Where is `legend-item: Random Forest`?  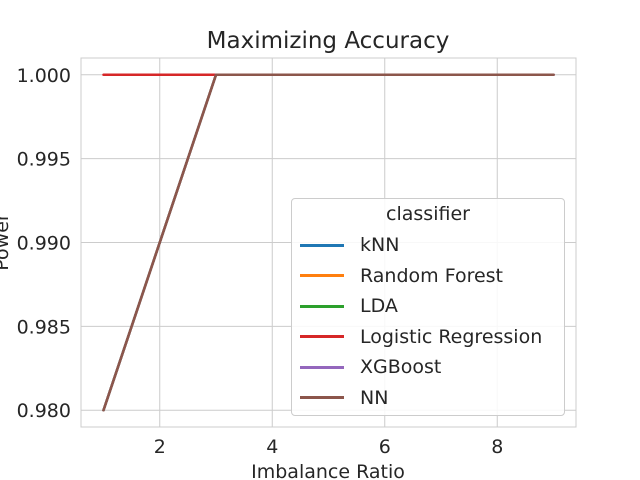 legend-item: Random Forest is located at coordinates (401, 276).